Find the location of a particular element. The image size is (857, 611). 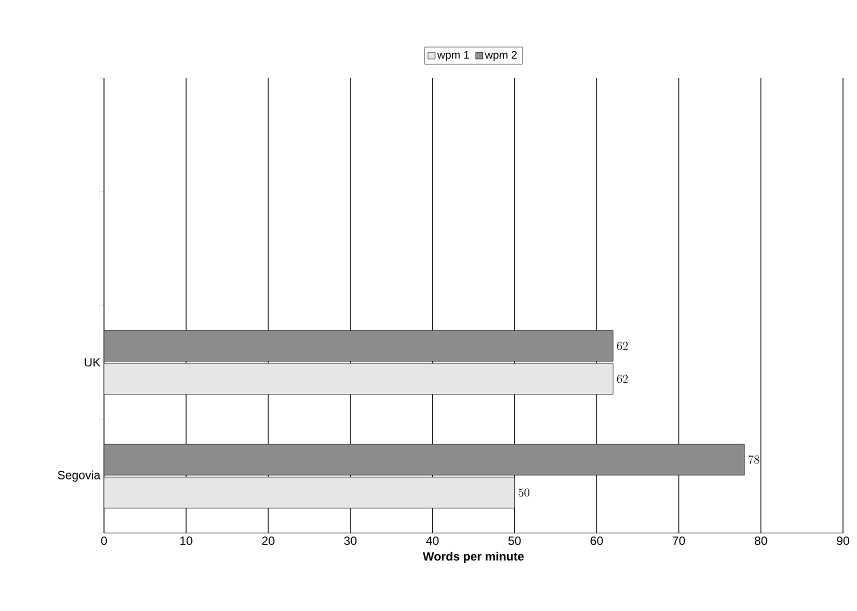

x-tick-label: 40 is located at coordinates (432, 540).